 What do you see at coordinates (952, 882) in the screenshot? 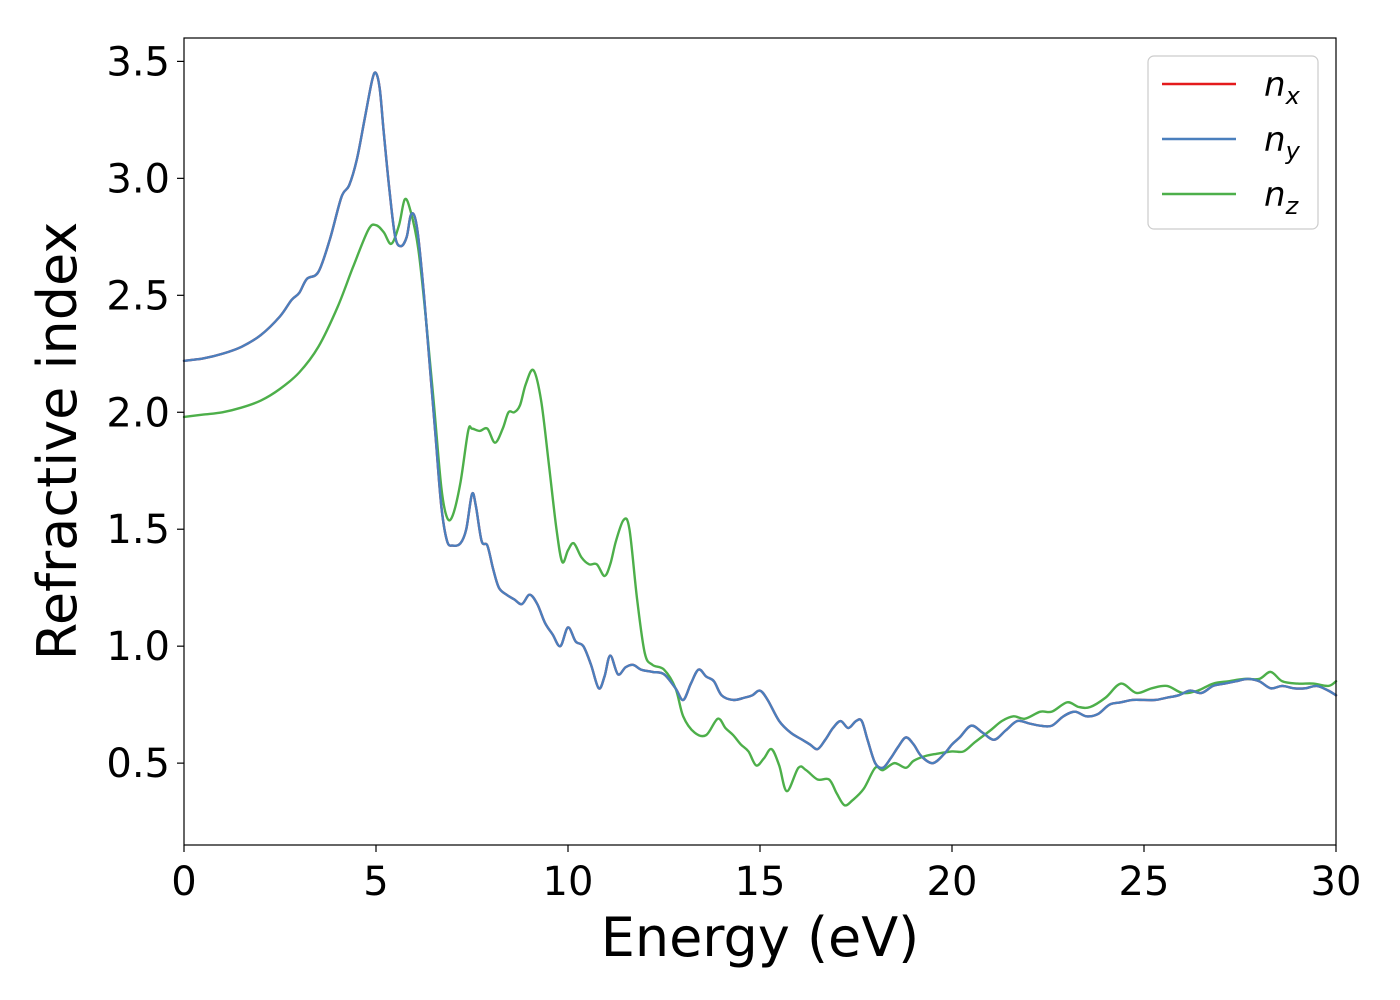
I see `x-tick-label: 20` at bounding box center [952, 882].